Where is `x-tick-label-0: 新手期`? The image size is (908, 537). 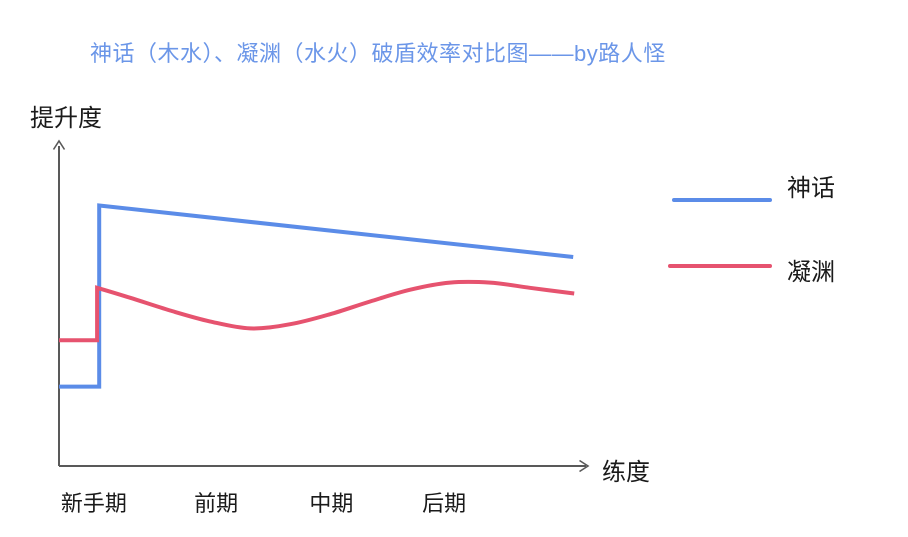 x-tick-label-0: 新手期 is located at coordinates (93, 503).